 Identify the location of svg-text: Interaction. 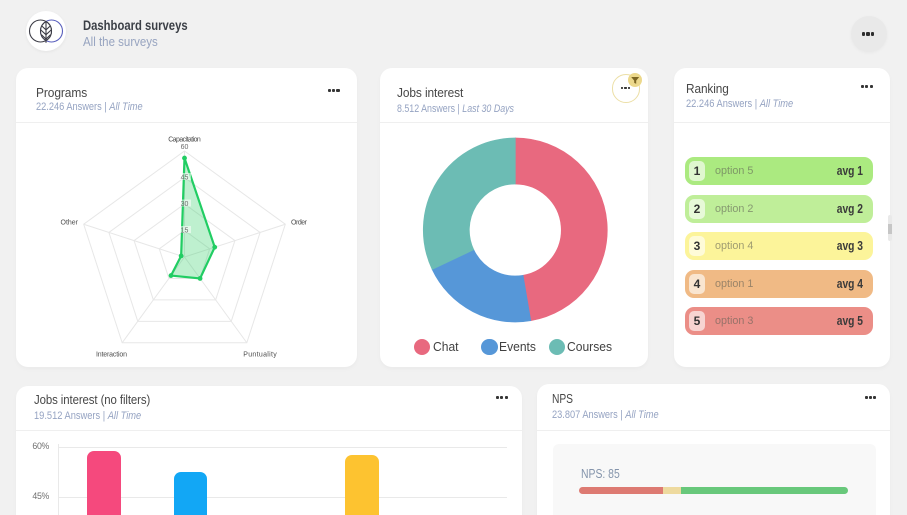
(111, 355).